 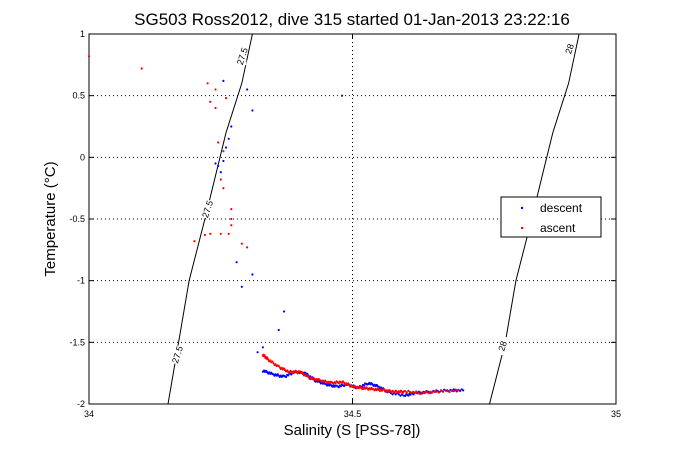 I want to click on legend-marker-descent, so click(x=522, y=208).